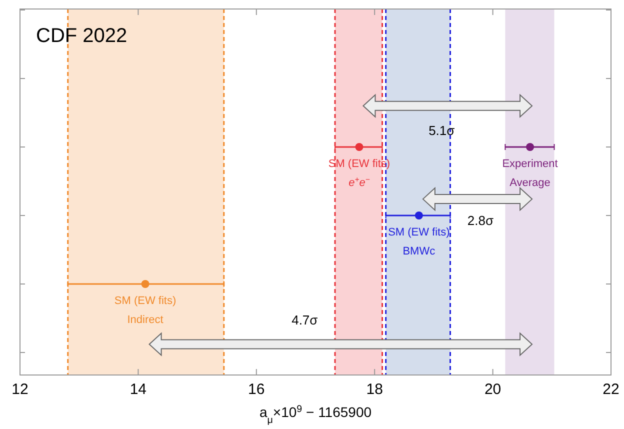  I want to click on x-tick-label: 20, so click(493, 389).